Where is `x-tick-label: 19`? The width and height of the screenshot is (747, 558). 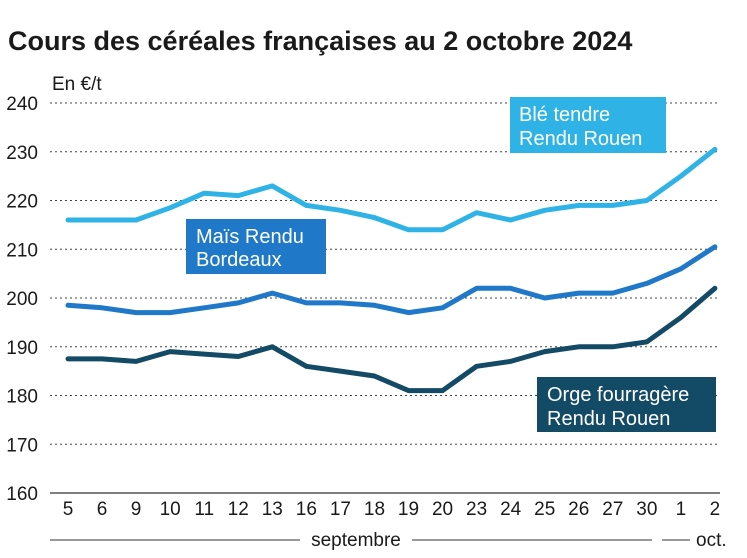 x-tick-label: 19 is located at coordinates (408, 509).